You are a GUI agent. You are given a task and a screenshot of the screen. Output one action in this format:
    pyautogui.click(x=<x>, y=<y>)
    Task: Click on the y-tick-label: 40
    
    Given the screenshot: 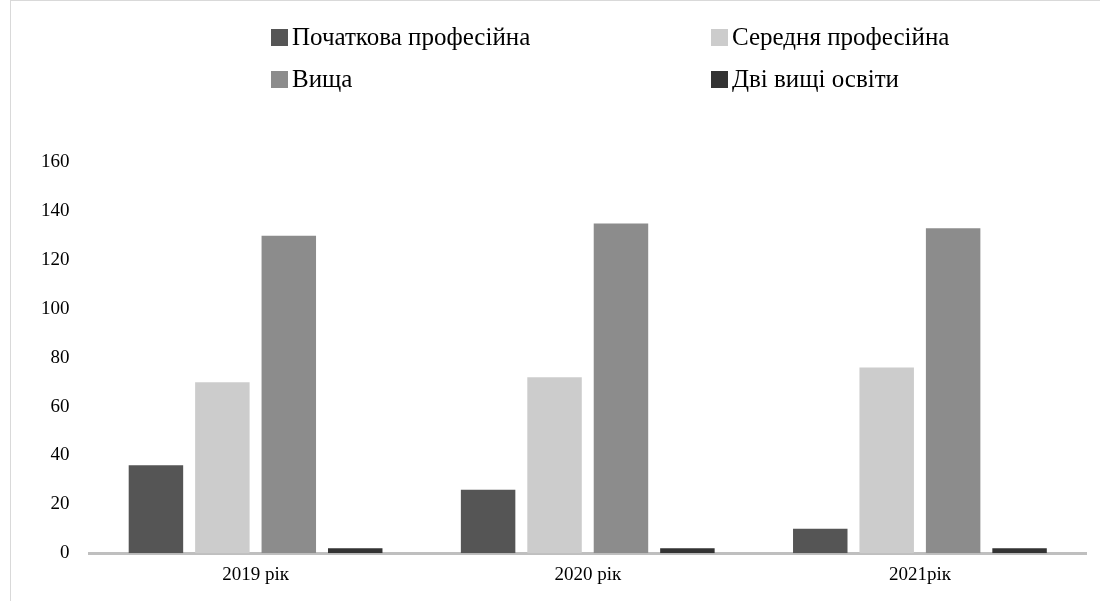 What is the action you would take?
    pyautogui.click(x=60, y=454)
    